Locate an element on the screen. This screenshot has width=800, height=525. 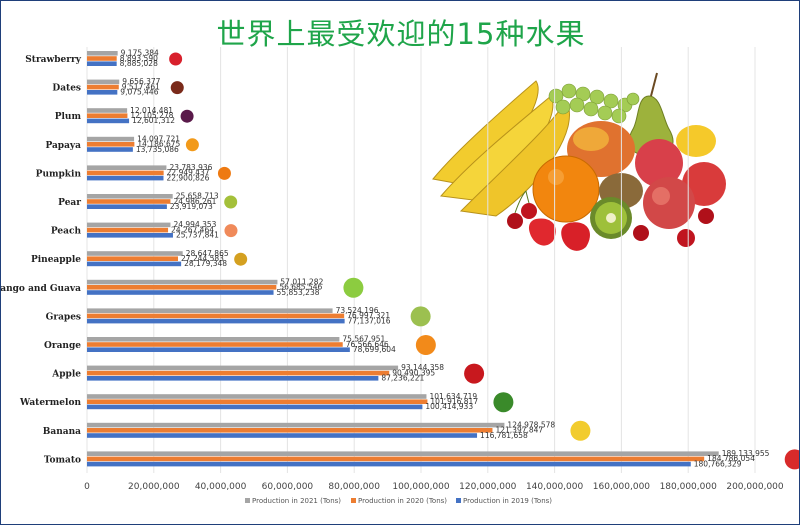
value-label: 55,853,238 is located at coordinates (298, 292).